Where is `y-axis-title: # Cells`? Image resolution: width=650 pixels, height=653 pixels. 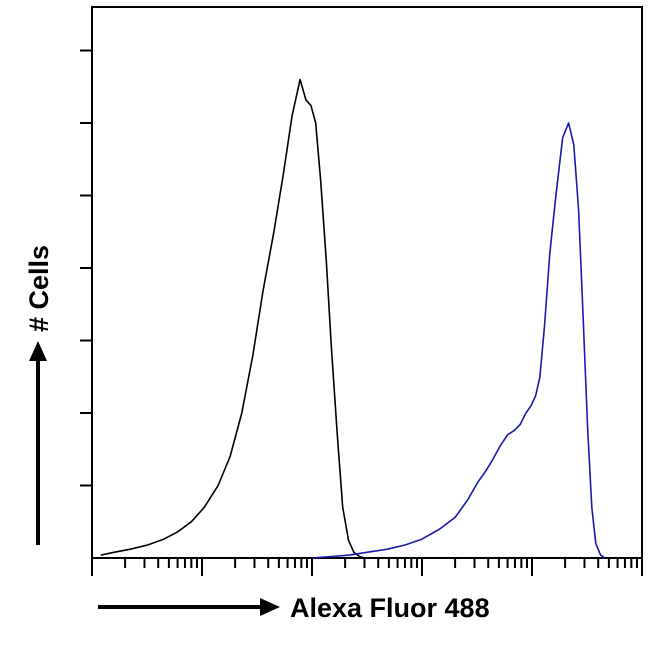 y-axis-title: # Cells is located at coordinates (39, 288).